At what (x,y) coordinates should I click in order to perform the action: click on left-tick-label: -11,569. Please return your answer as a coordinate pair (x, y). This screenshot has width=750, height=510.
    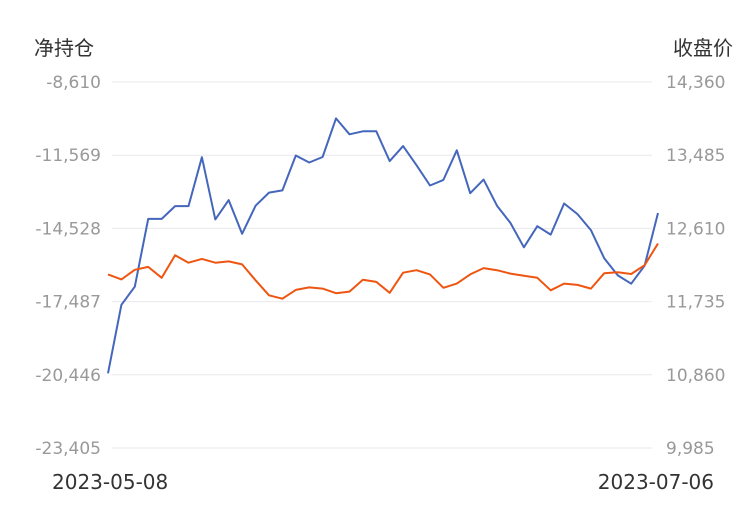
    Looking at the image, I should click on (68, 156).